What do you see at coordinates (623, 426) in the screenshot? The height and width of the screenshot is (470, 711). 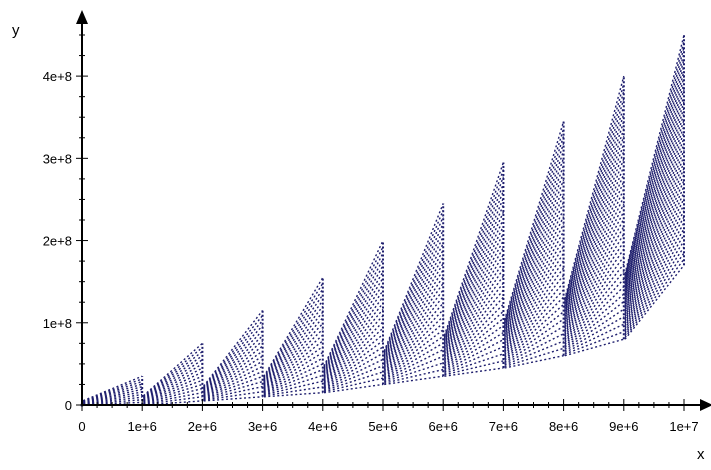 I see `x-tick-label: 9e+6` at bounding box center [623, 426].